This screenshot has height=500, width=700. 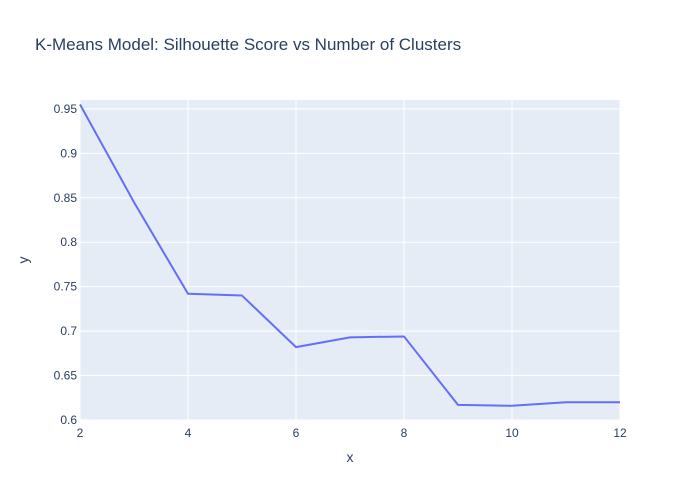 What do you see at coordinates (68, 331) in the screenshot?
I see `y-tick-label: 0.7` at bounding box center [68, 331].